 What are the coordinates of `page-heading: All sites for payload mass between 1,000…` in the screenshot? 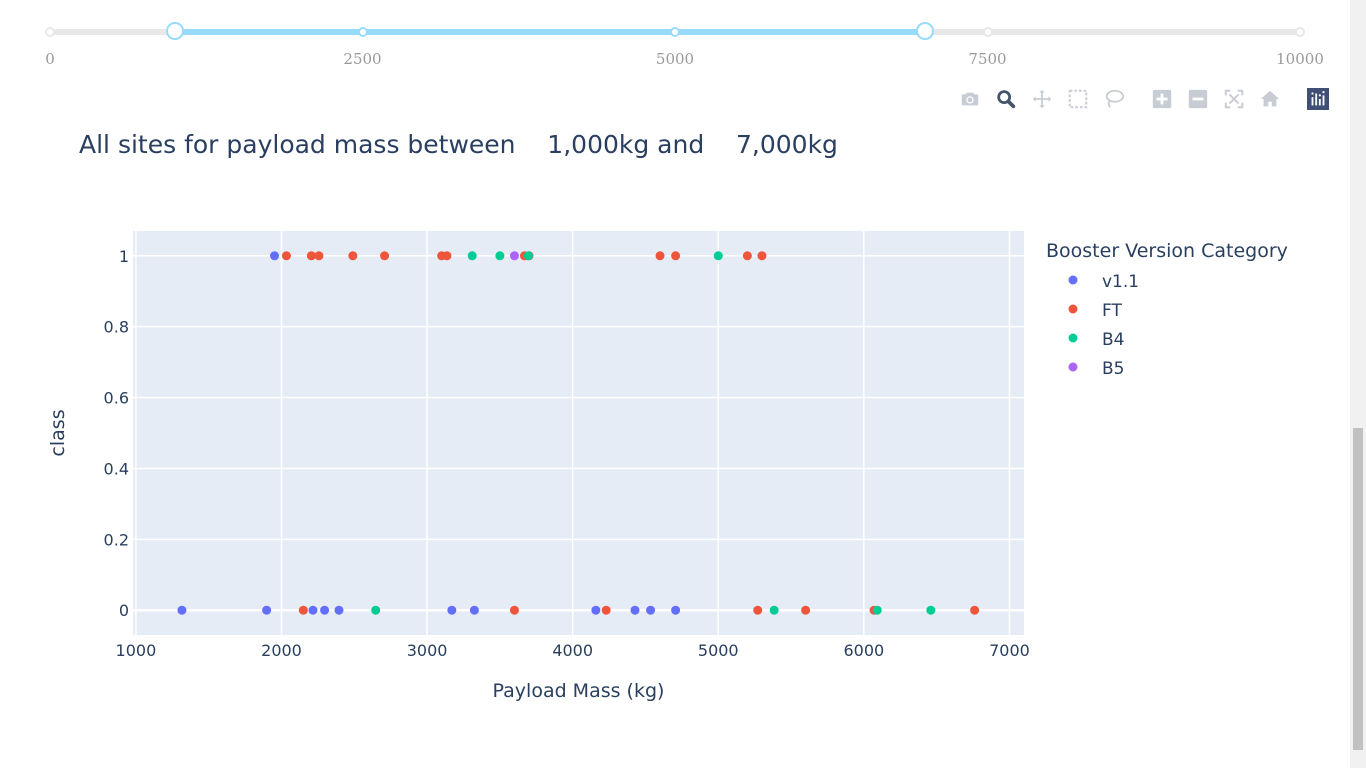 It's located at (458, 144).